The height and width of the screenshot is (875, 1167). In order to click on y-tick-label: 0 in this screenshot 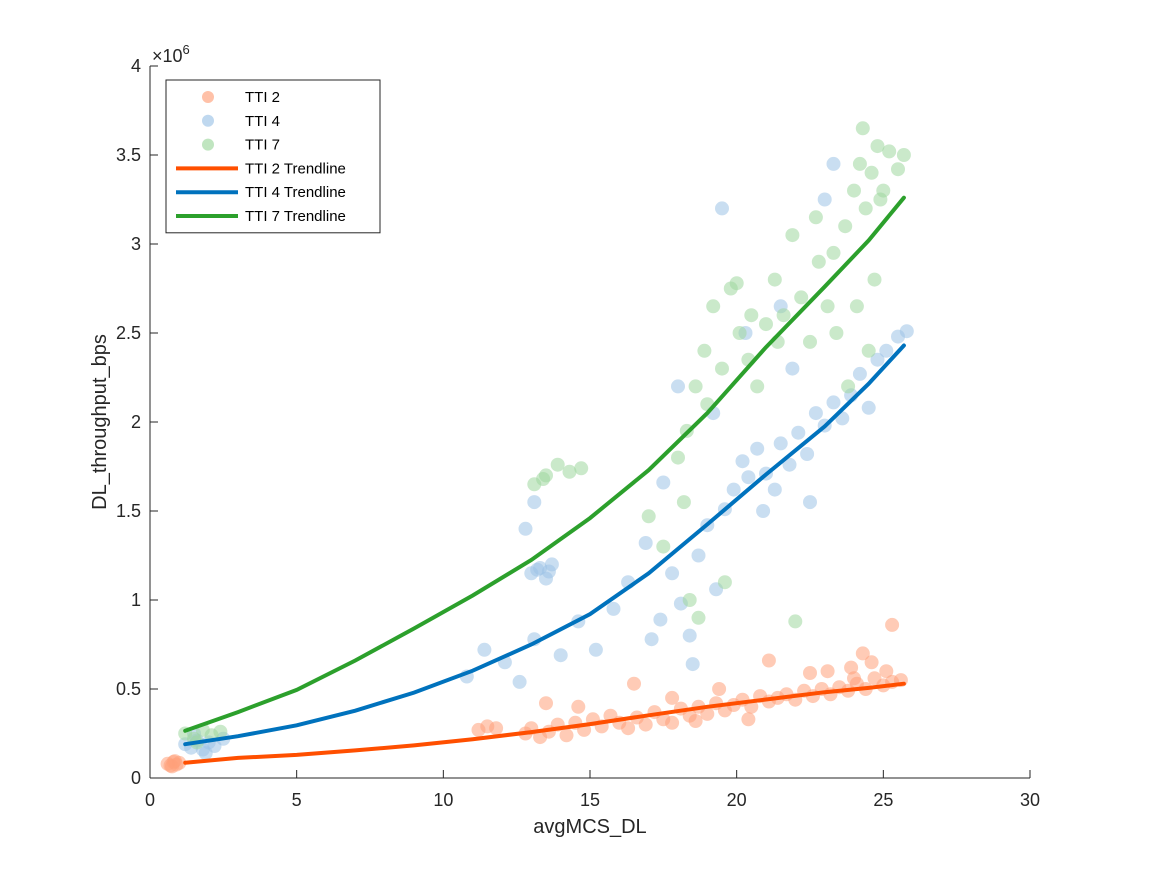, I will do `click(136, 778)`.